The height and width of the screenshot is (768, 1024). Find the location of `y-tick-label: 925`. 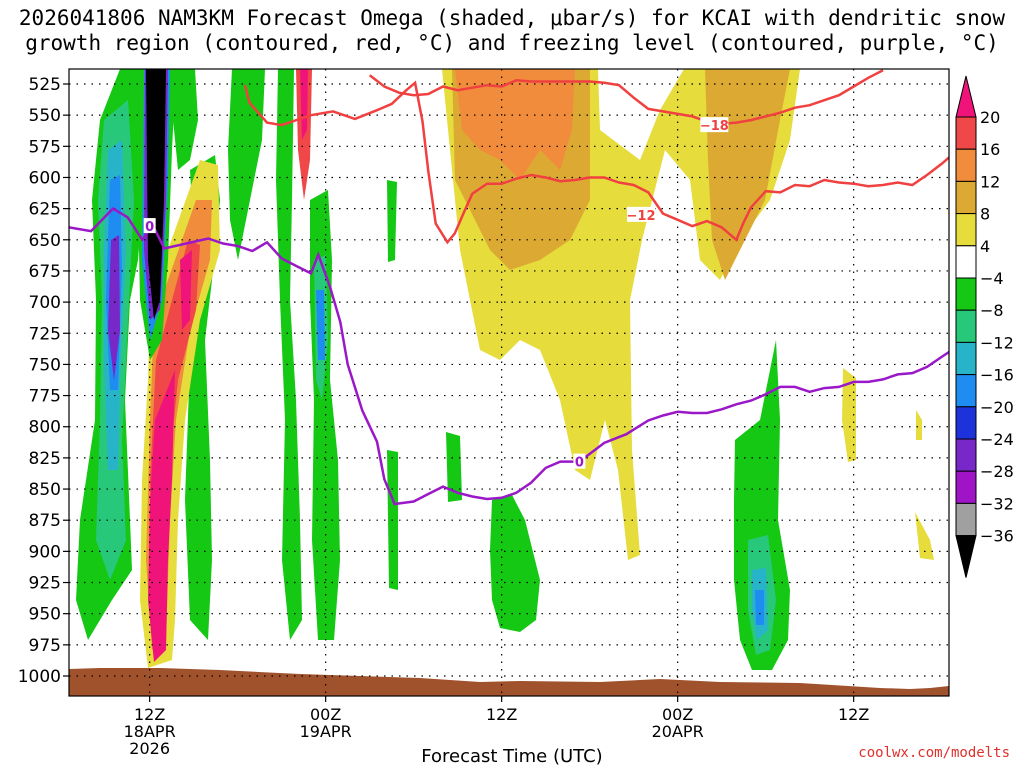

y-tick-label: 925 is located at coordinates (45, 584).